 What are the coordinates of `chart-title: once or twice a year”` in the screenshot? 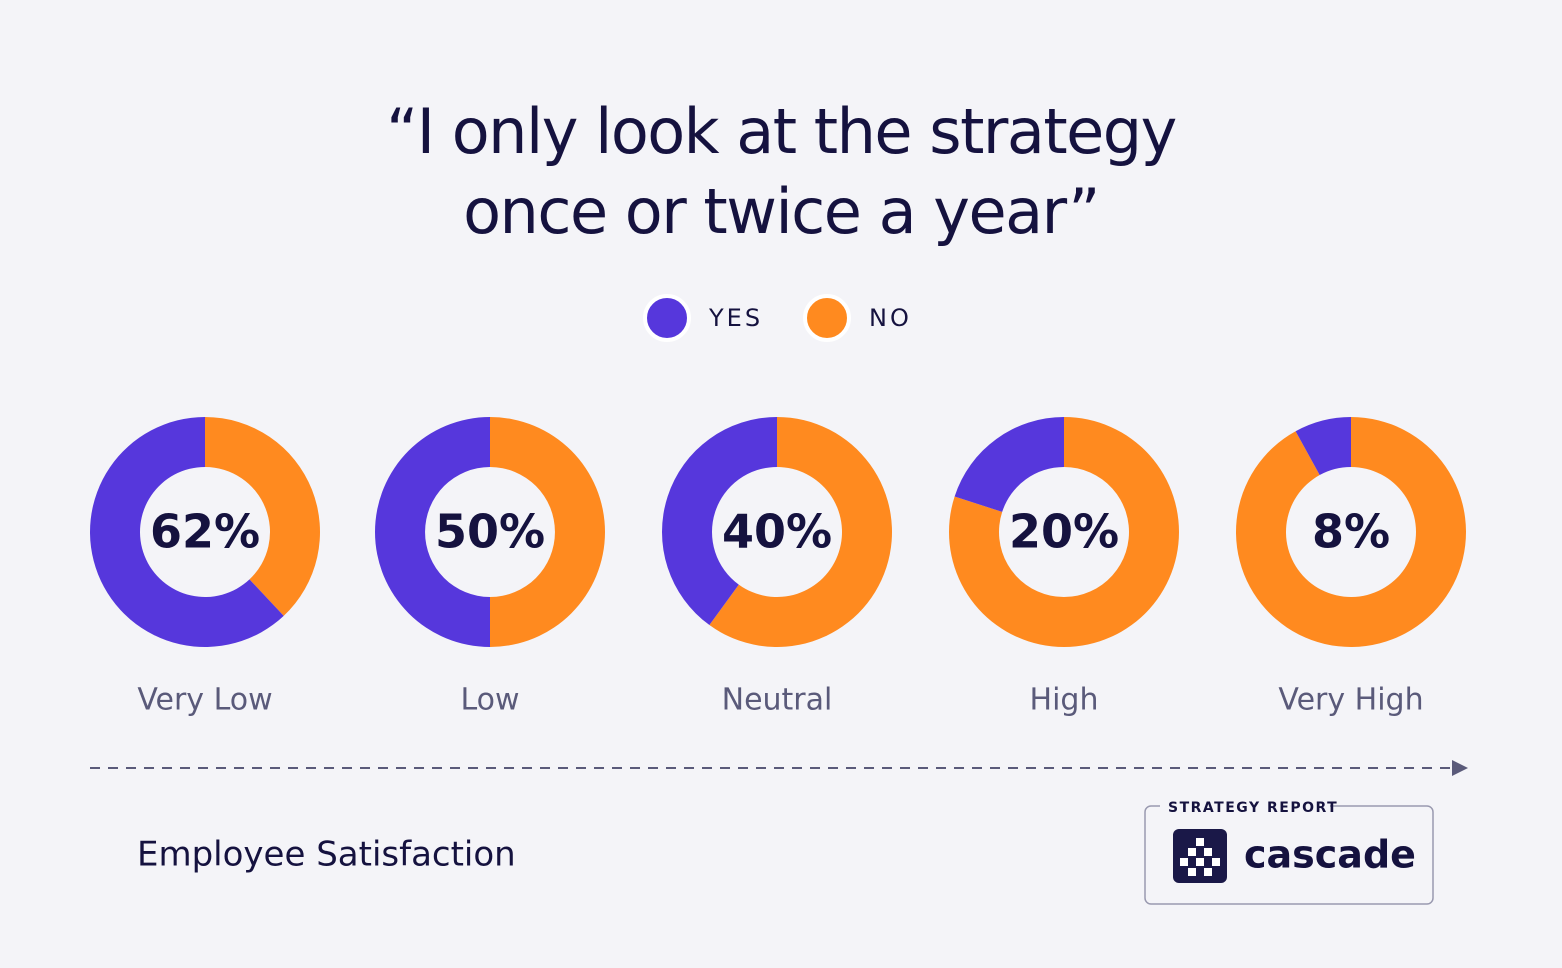 It's located at (781, 211).